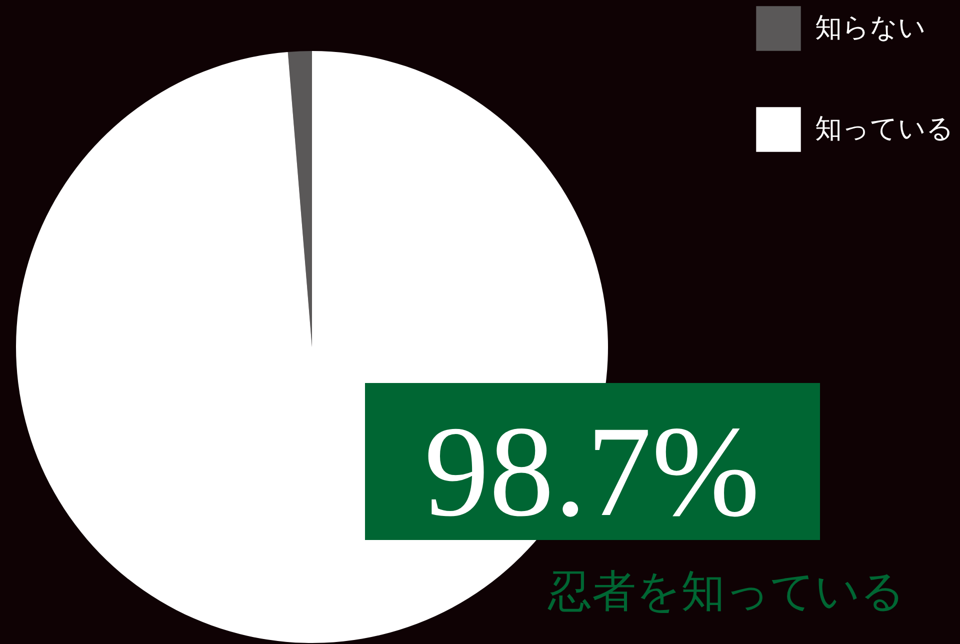 This screenshot has height=644, width=960. I want to click on legend-label: 知らない, so click(870, 28).